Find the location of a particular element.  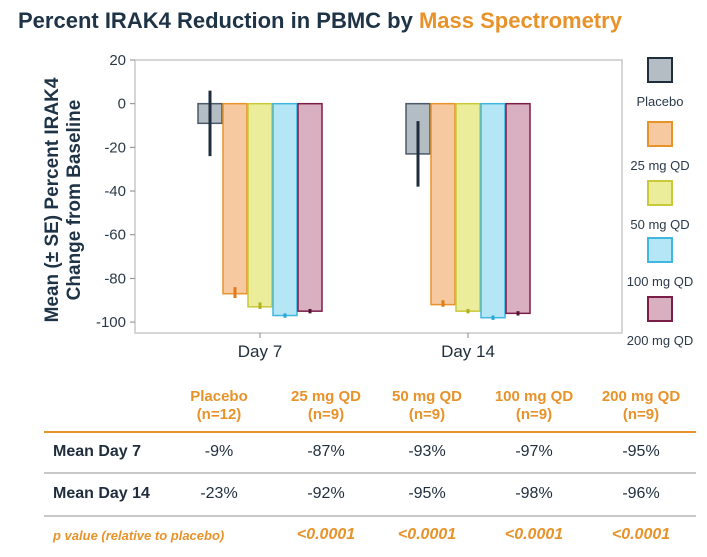

y-tick-label: -60 is located at coordinates (115, 235).